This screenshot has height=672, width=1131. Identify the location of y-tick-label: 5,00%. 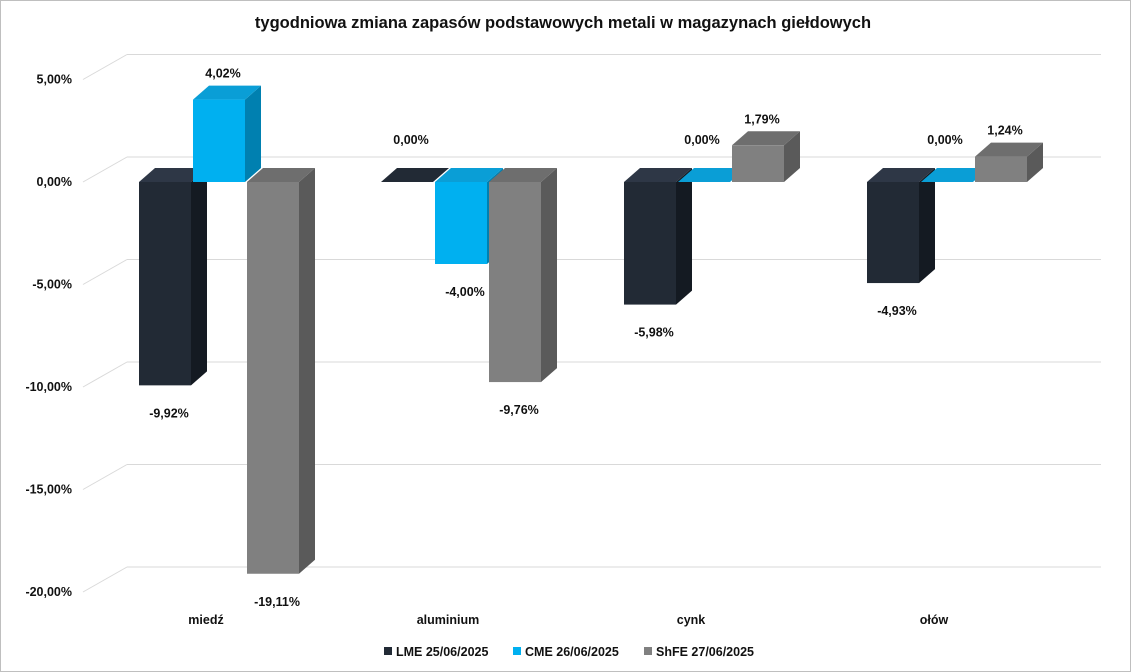
(54, 80).